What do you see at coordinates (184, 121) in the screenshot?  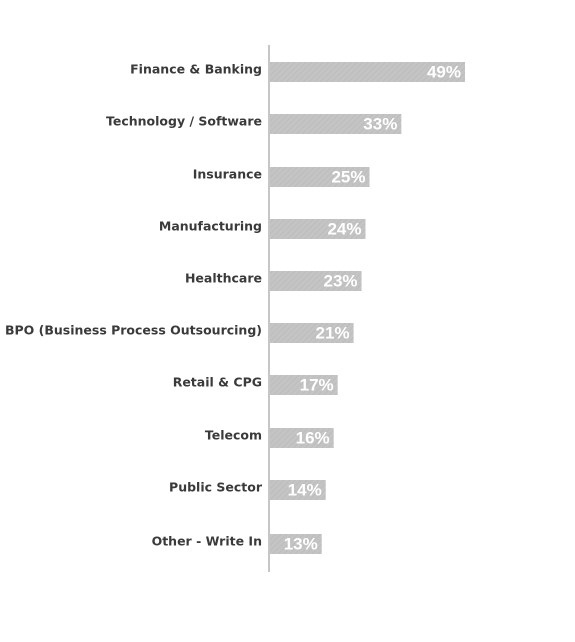 I see `category-label-1: Technology / Software` at bounding box center [184, 121].